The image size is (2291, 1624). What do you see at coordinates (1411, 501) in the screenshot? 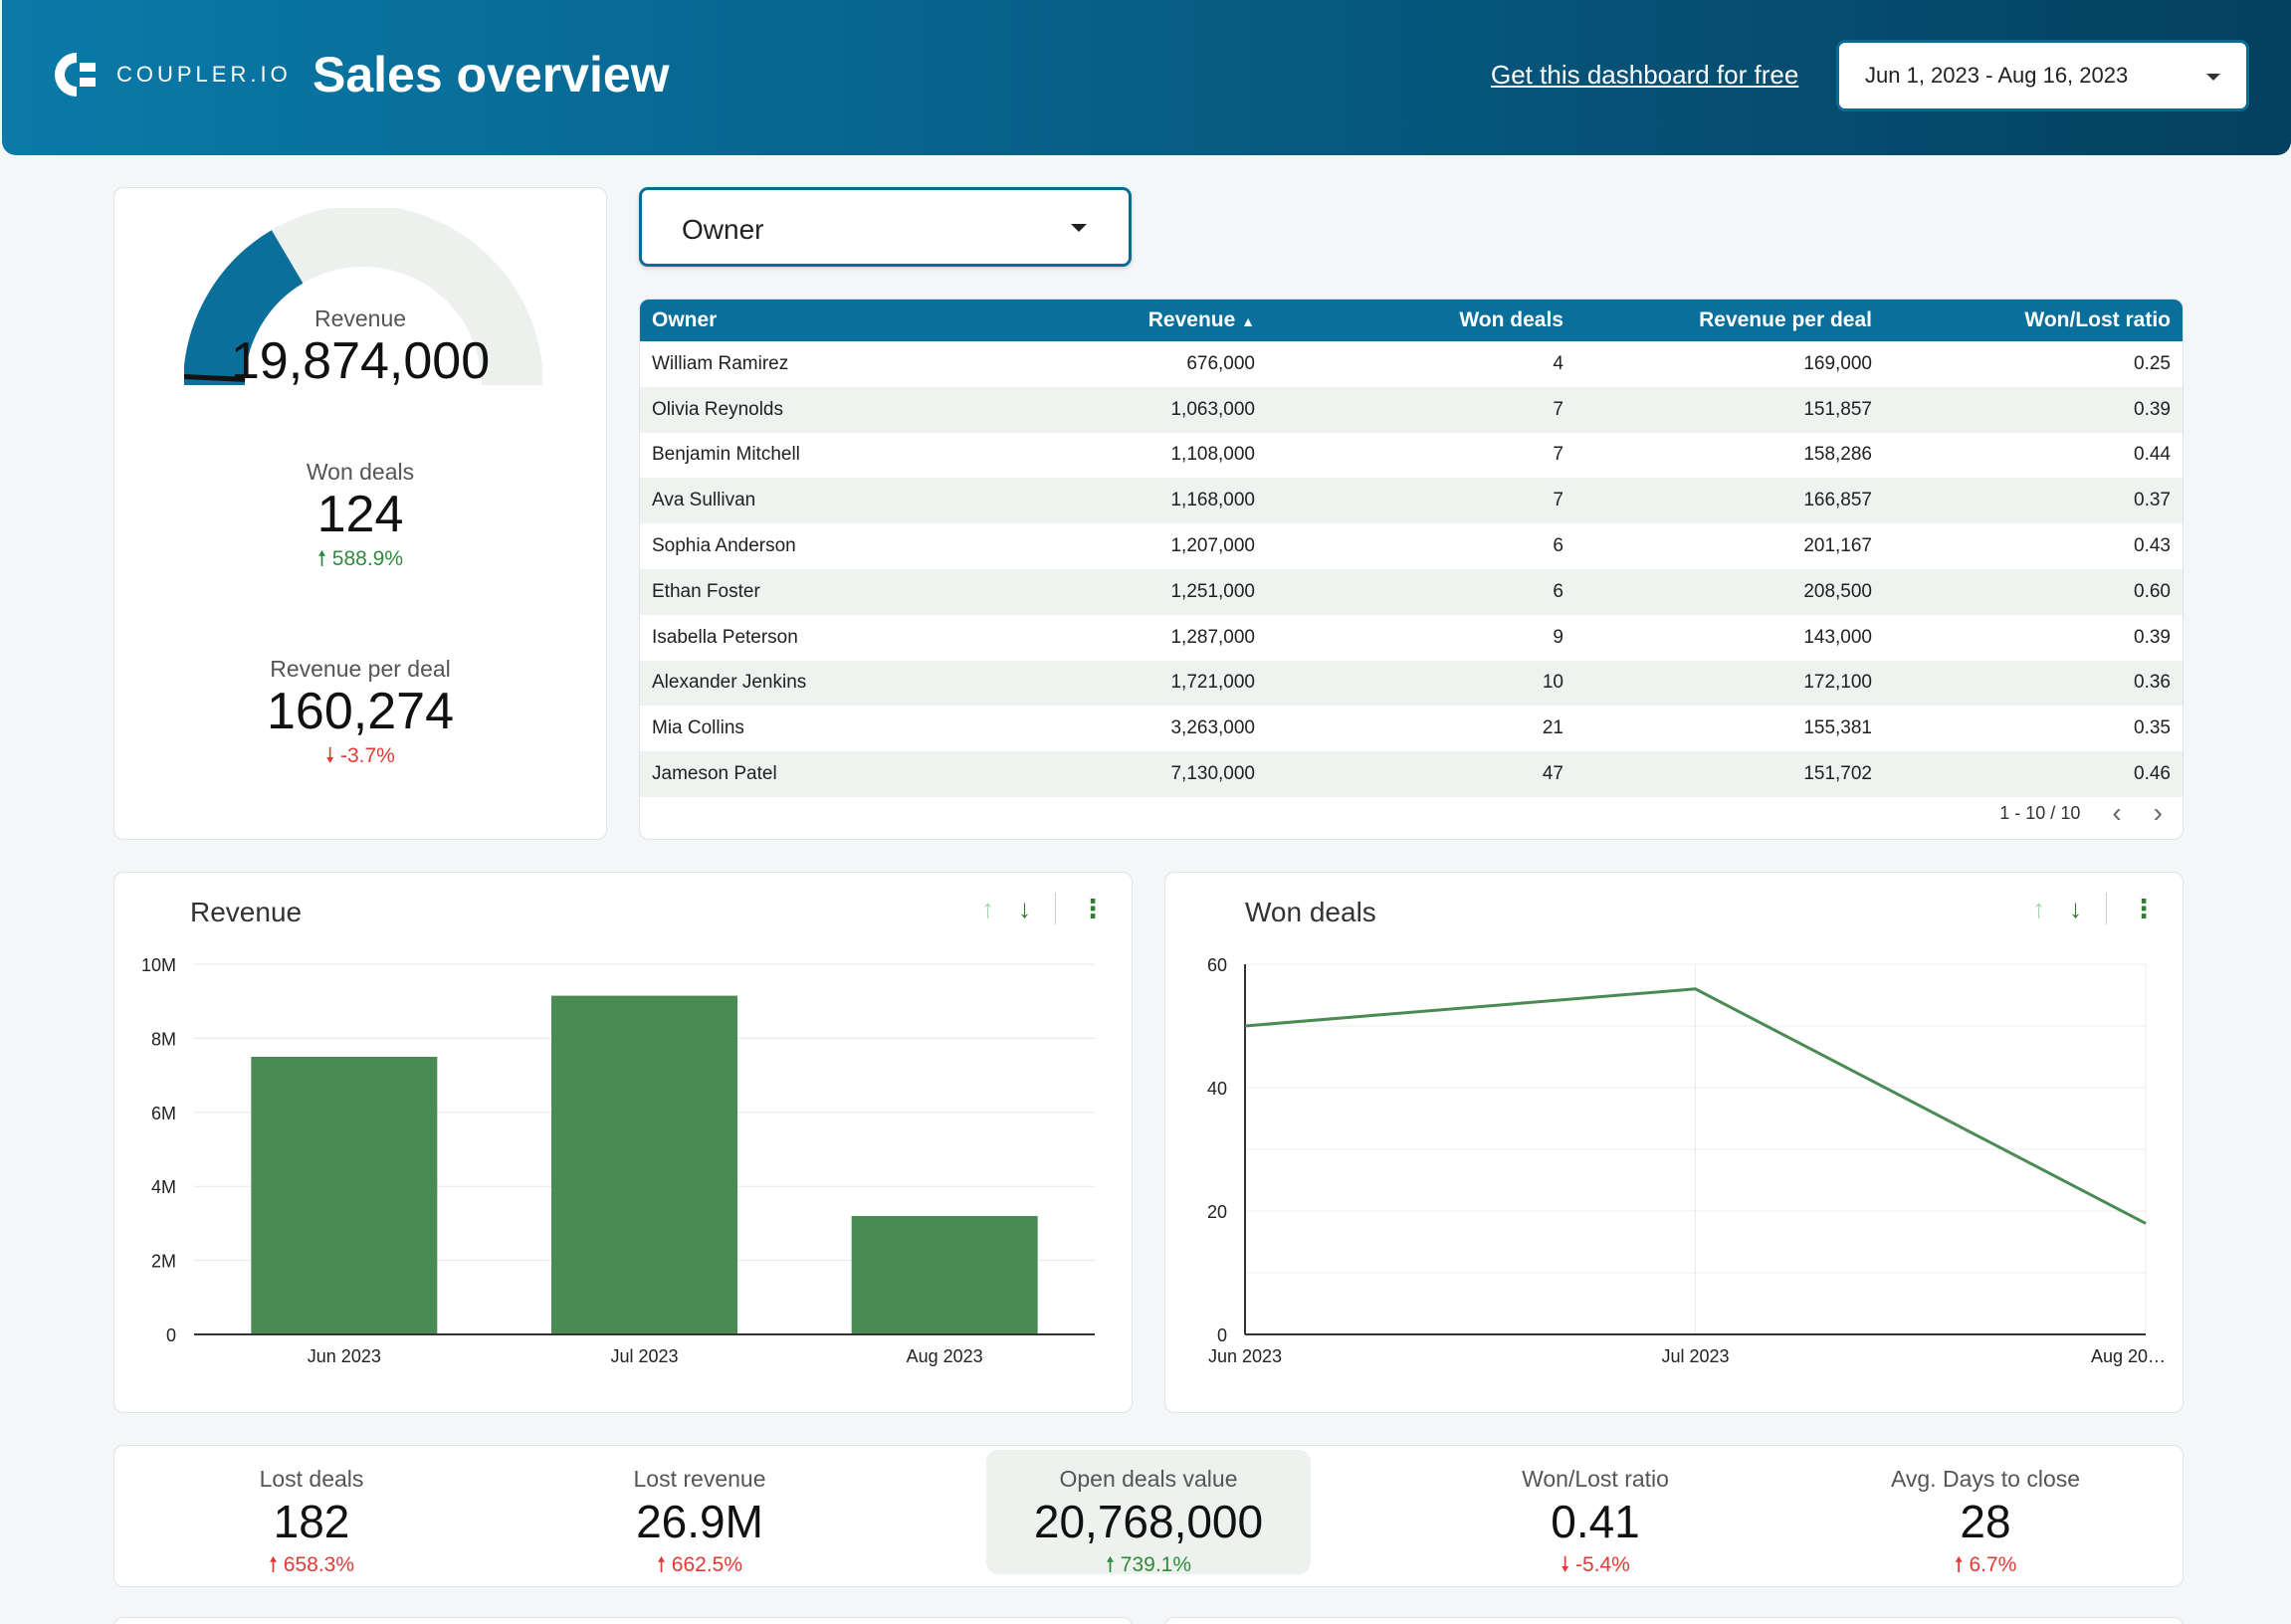
I see `table-row: Ava Sullivan 1,168,000 7 166,857 0.37` at bounding box center [1411, 501].